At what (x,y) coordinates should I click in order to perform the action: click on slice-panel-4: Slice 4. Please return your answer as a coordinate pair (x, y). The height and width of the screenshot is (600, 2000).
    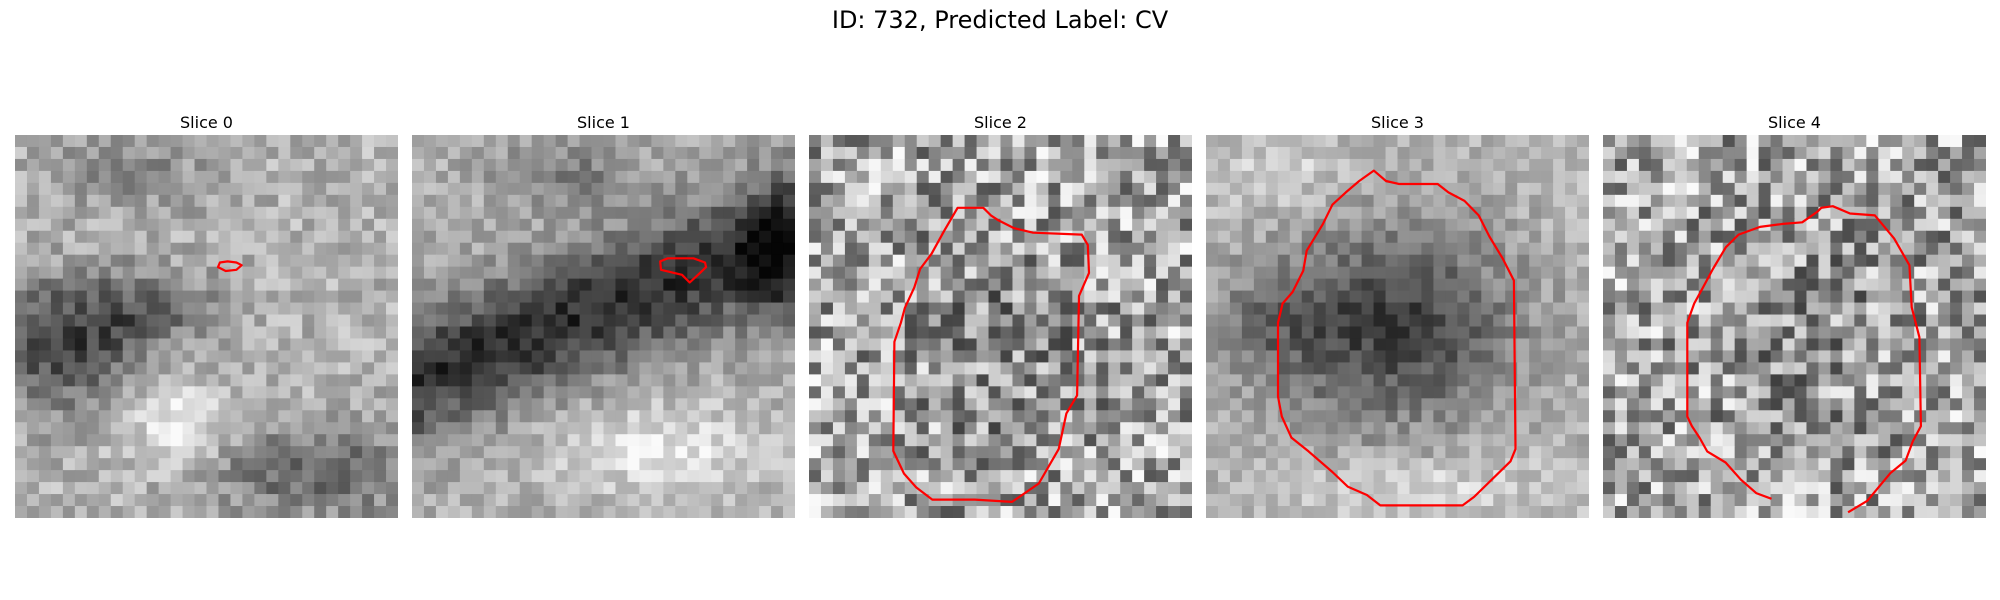
    Looking at the image, I should click on (1794, 315).